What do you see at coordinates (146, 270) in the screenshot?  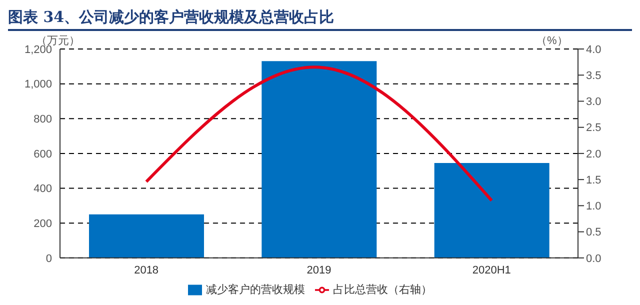 I see `x-tick-label: 2018` at bounding box center [146, 270].